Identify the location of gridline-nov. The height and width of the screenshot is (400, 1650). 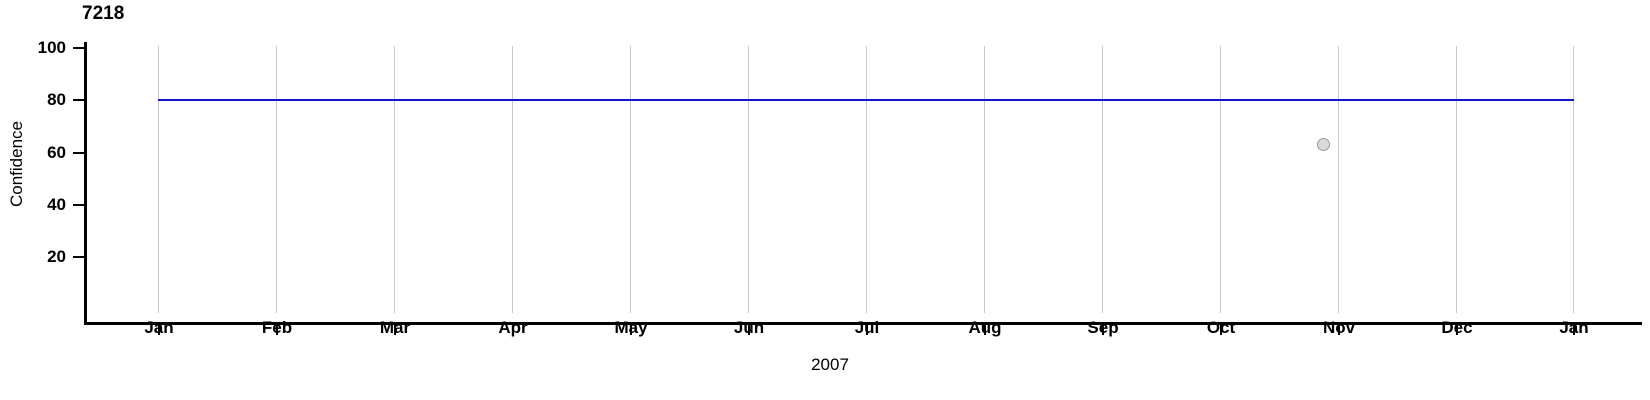
(1338, 179).